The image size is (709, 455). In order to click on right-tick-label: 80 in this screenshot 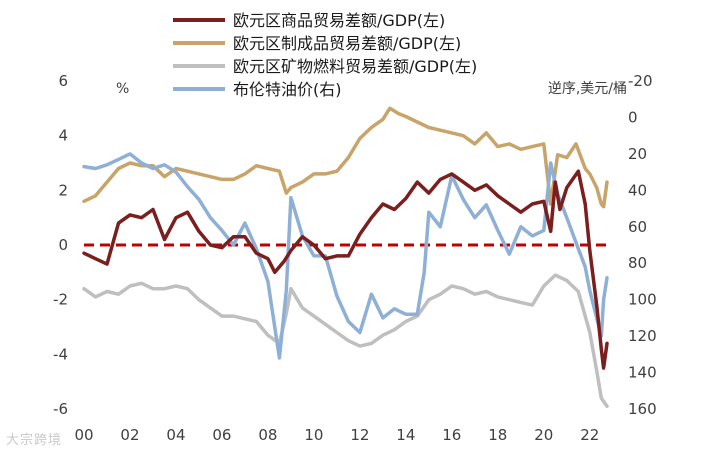, I will do `click(637, 263)`.